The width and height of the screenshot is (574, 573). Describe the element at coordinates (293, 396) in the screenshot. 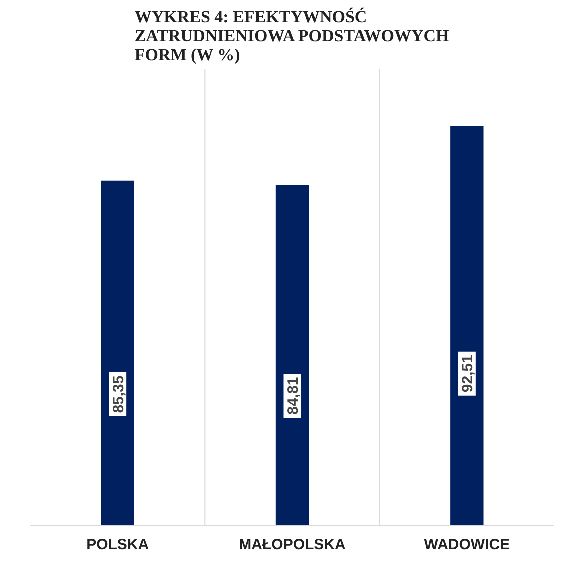

I see `data-label: 84,81` at that location.